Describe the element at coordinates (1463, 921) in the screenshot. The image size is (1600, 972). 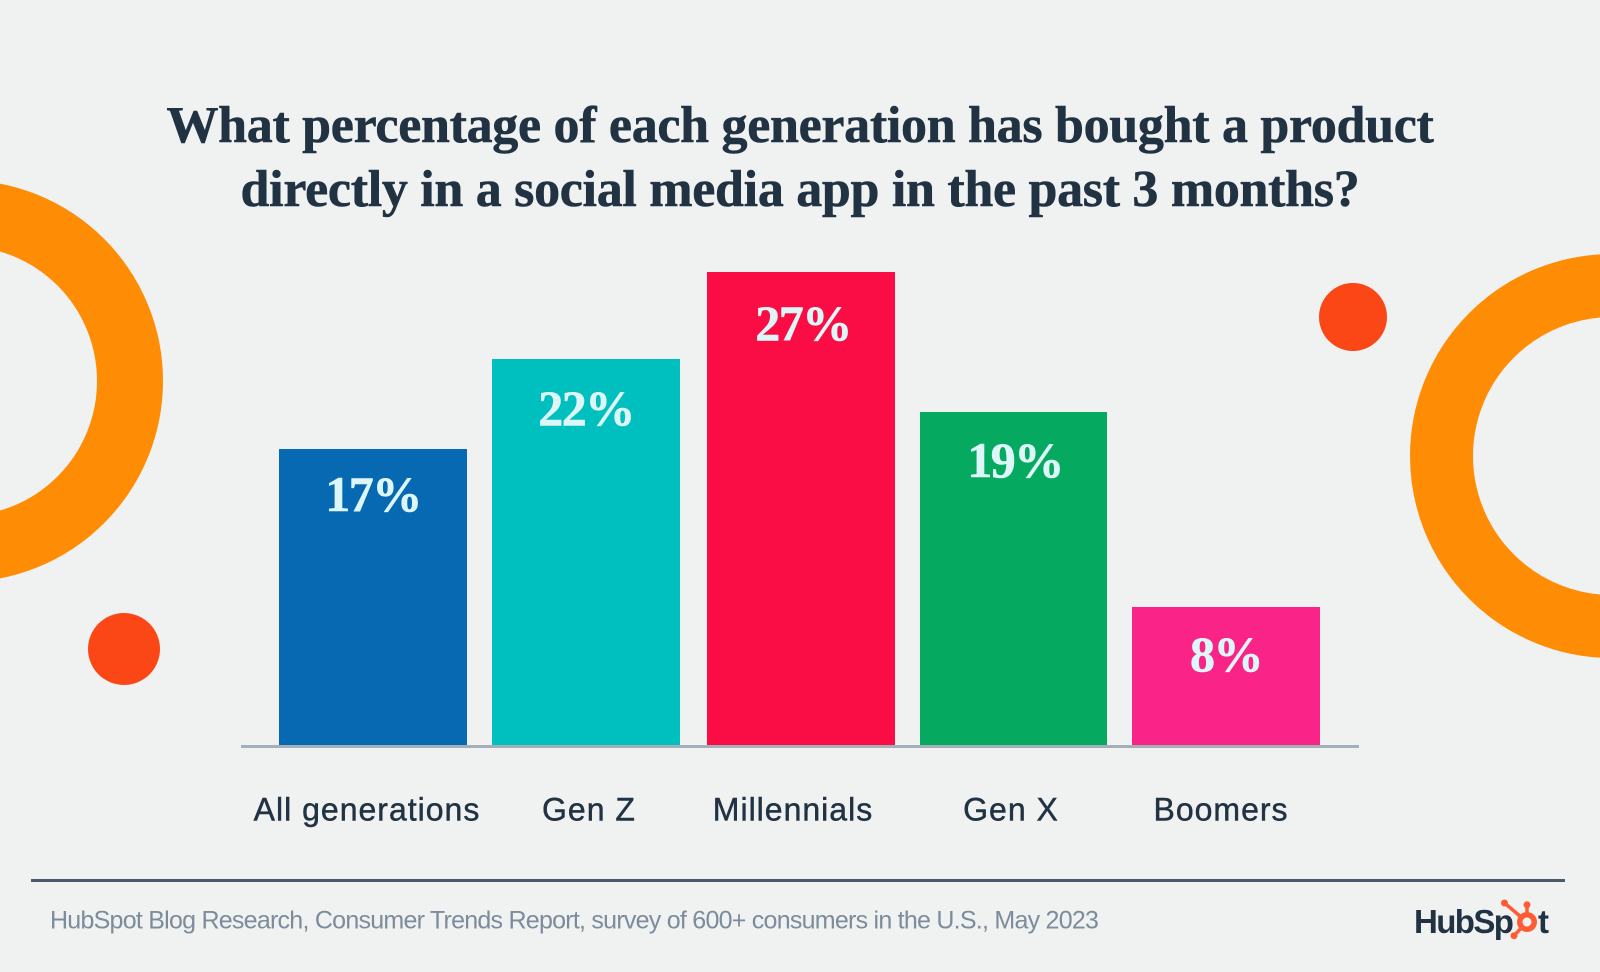
I see `svg-text: HubSp` at that location.